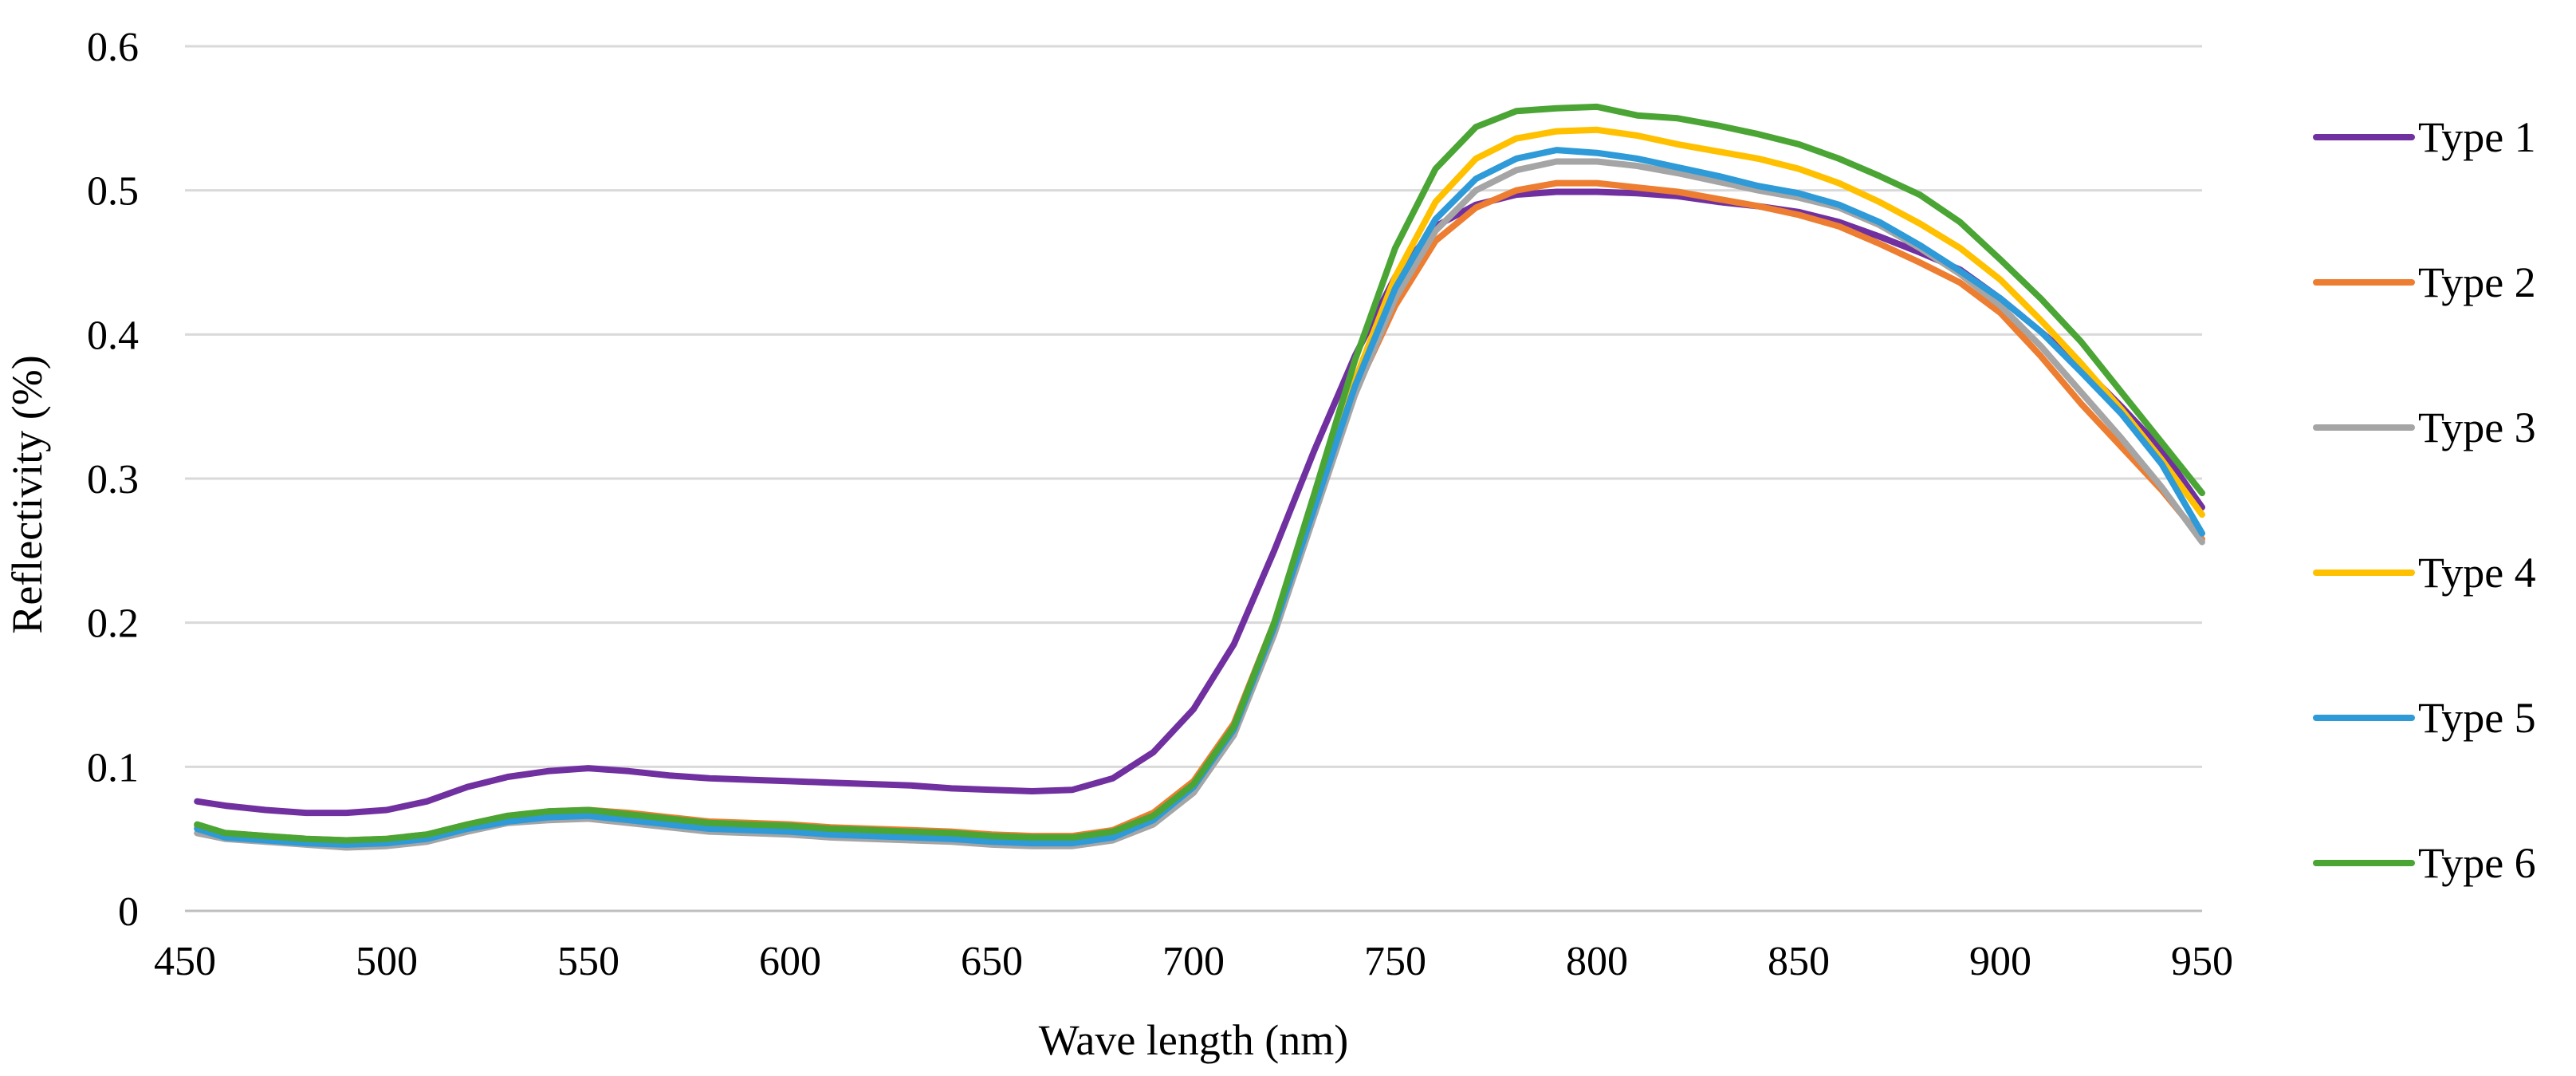 The height and width of the screenshot is (1076, 2576). I want to click on legend-label-type-3: Type 3, so click(2477, 428).